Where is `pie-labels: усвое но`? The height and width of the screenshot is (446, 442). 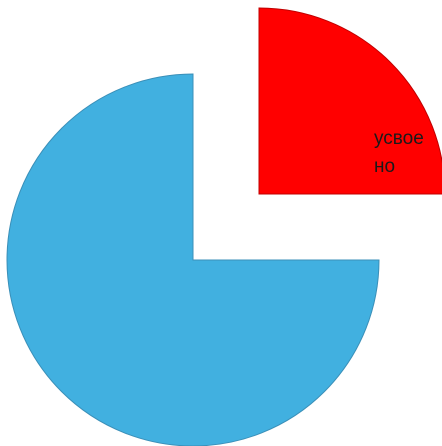
pie-labels: усвое но is located at coordinates (399, 152).